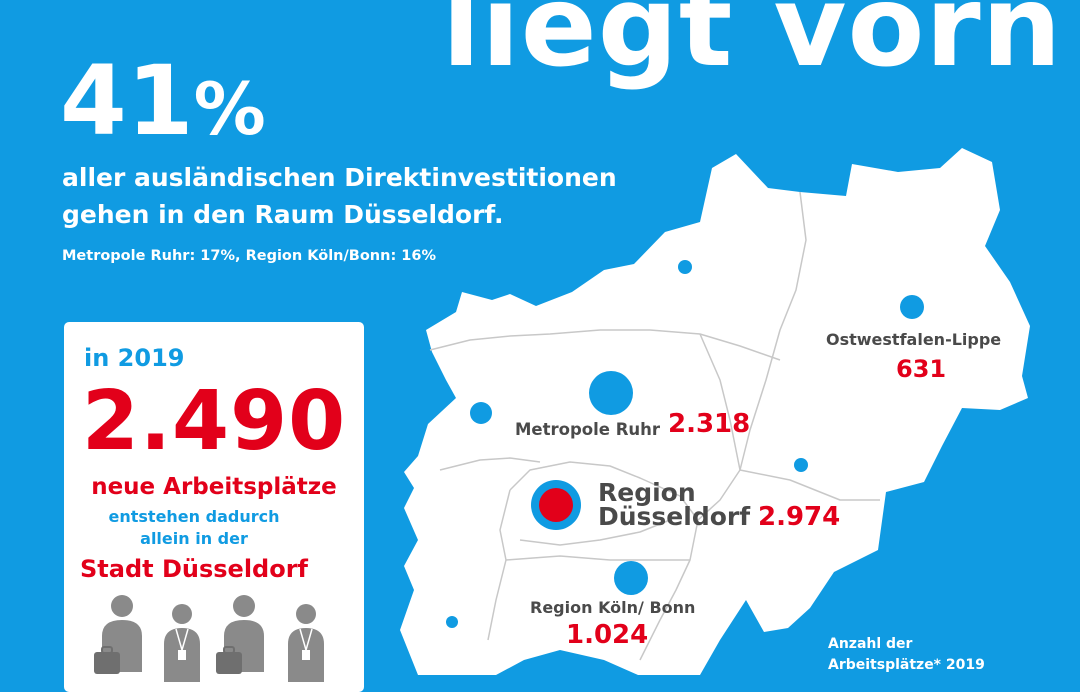 This screenshot has height=692, width=1080. I want to click on card-year: in 2019, so click(134, 358).